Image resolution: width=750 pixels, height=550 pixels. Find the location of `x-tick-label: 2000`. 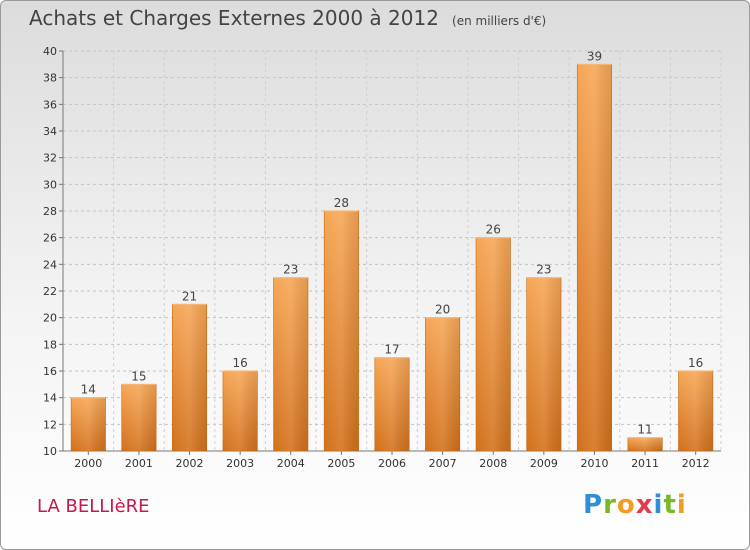

x-tick-label: 2000 is located at coordinates (88, 463).